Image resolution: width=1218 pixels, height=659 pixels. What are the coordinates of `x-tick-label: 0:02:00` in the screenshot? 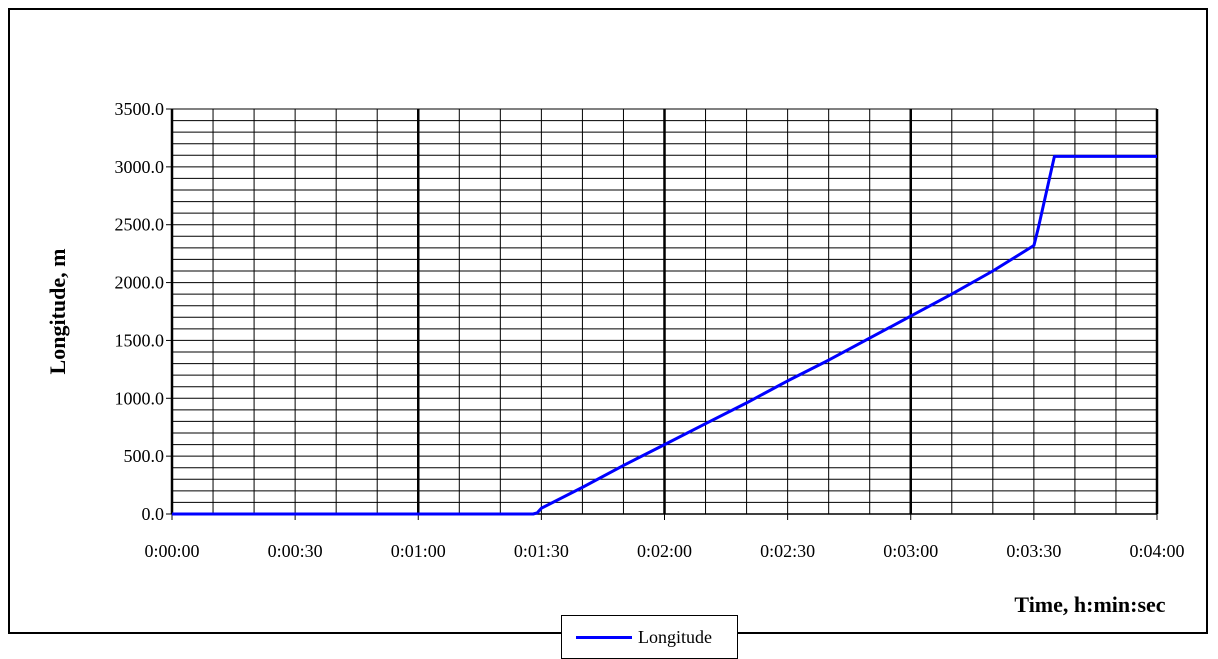 It's located at (664, 551).